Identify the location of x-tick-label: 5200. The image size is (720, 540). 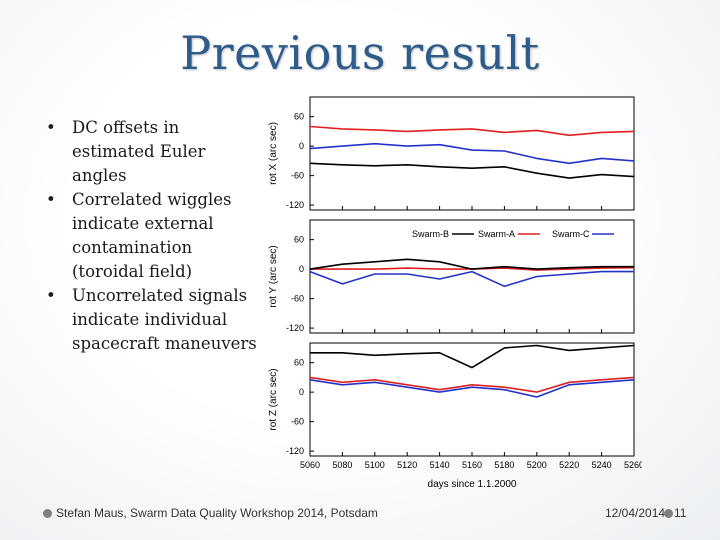
(537, 465).